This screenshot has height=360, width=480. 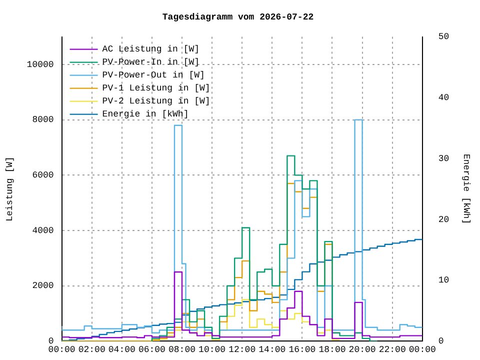 I want to click on y2-tick-label: 0, so click(x=441, y=341).